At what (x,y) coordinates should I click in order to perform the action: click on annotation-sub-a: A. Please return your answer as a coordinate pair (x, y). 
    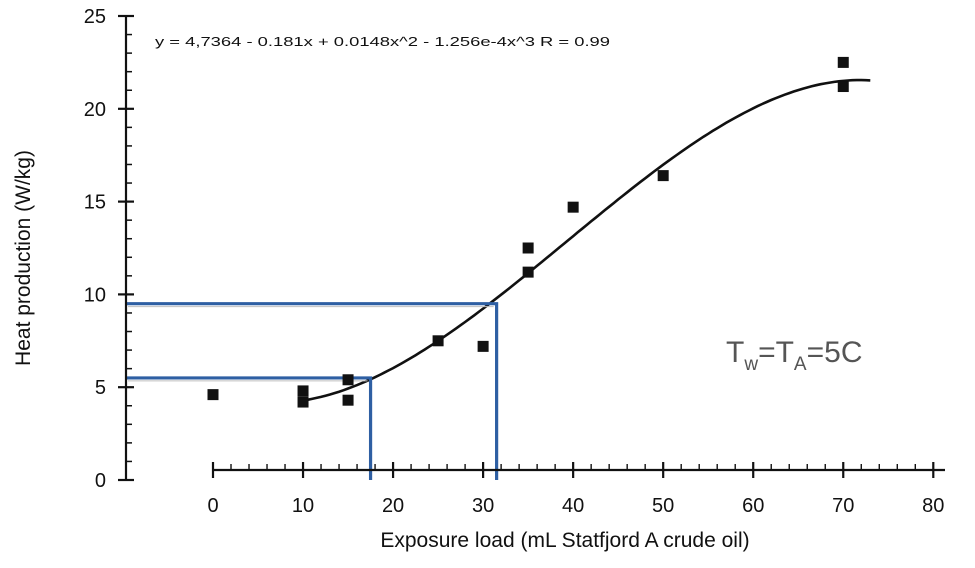
    Looking at the image, I should click on (800, 364).